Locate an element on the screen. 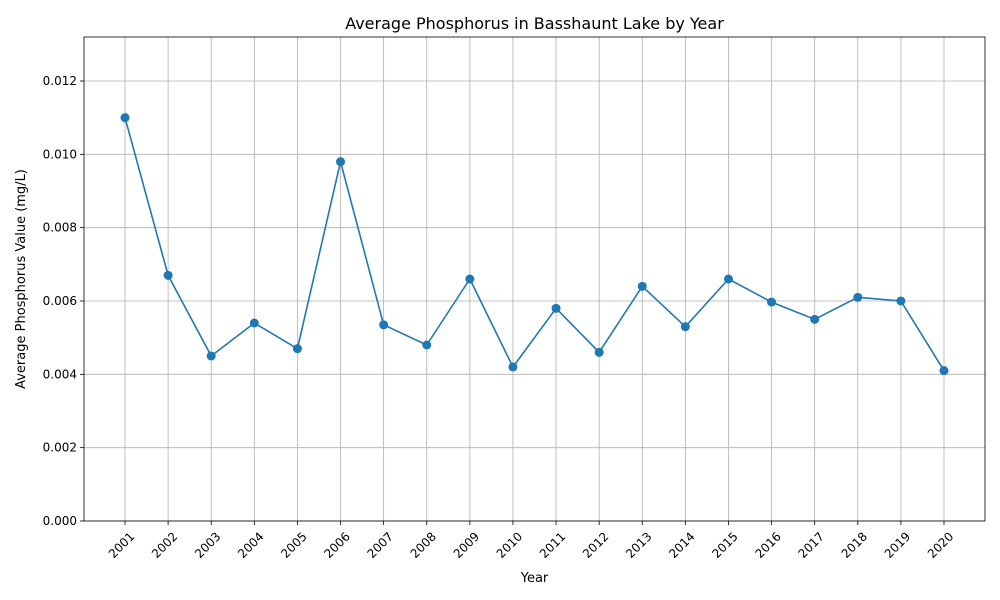 The image size is (1000, 600). x-tick-label: 2009 is located at coordinates (466, 544).